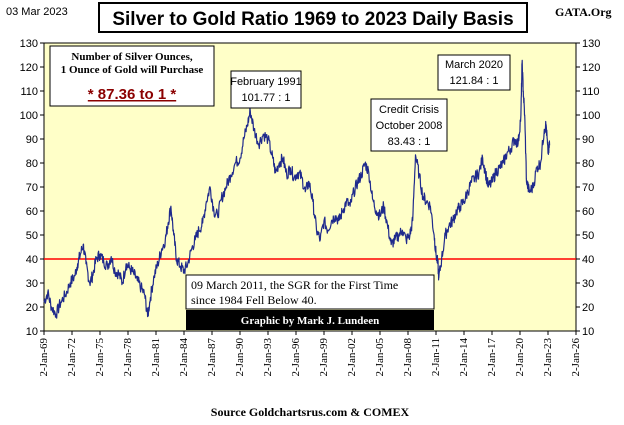  I want to click on y-tick-label-right: 120, so click(591, 68).